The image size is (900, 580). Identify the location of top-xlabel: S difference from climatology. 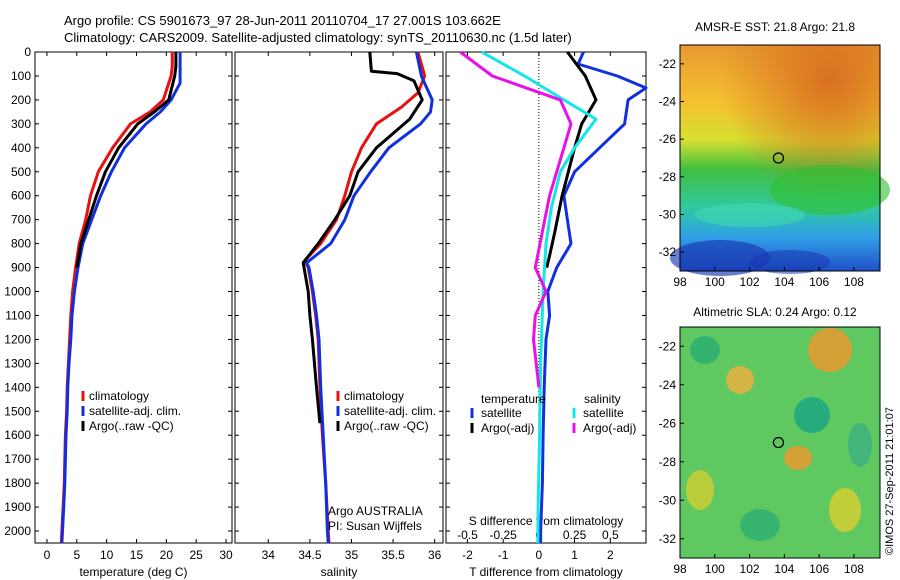
(546, 521).